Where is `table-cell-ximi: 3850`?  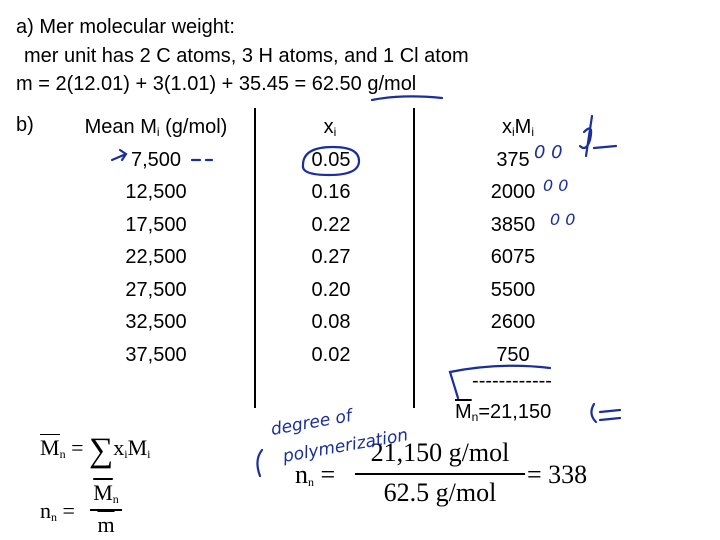 table-cell-ximi: 3850 is located at coordinates (513, 225).